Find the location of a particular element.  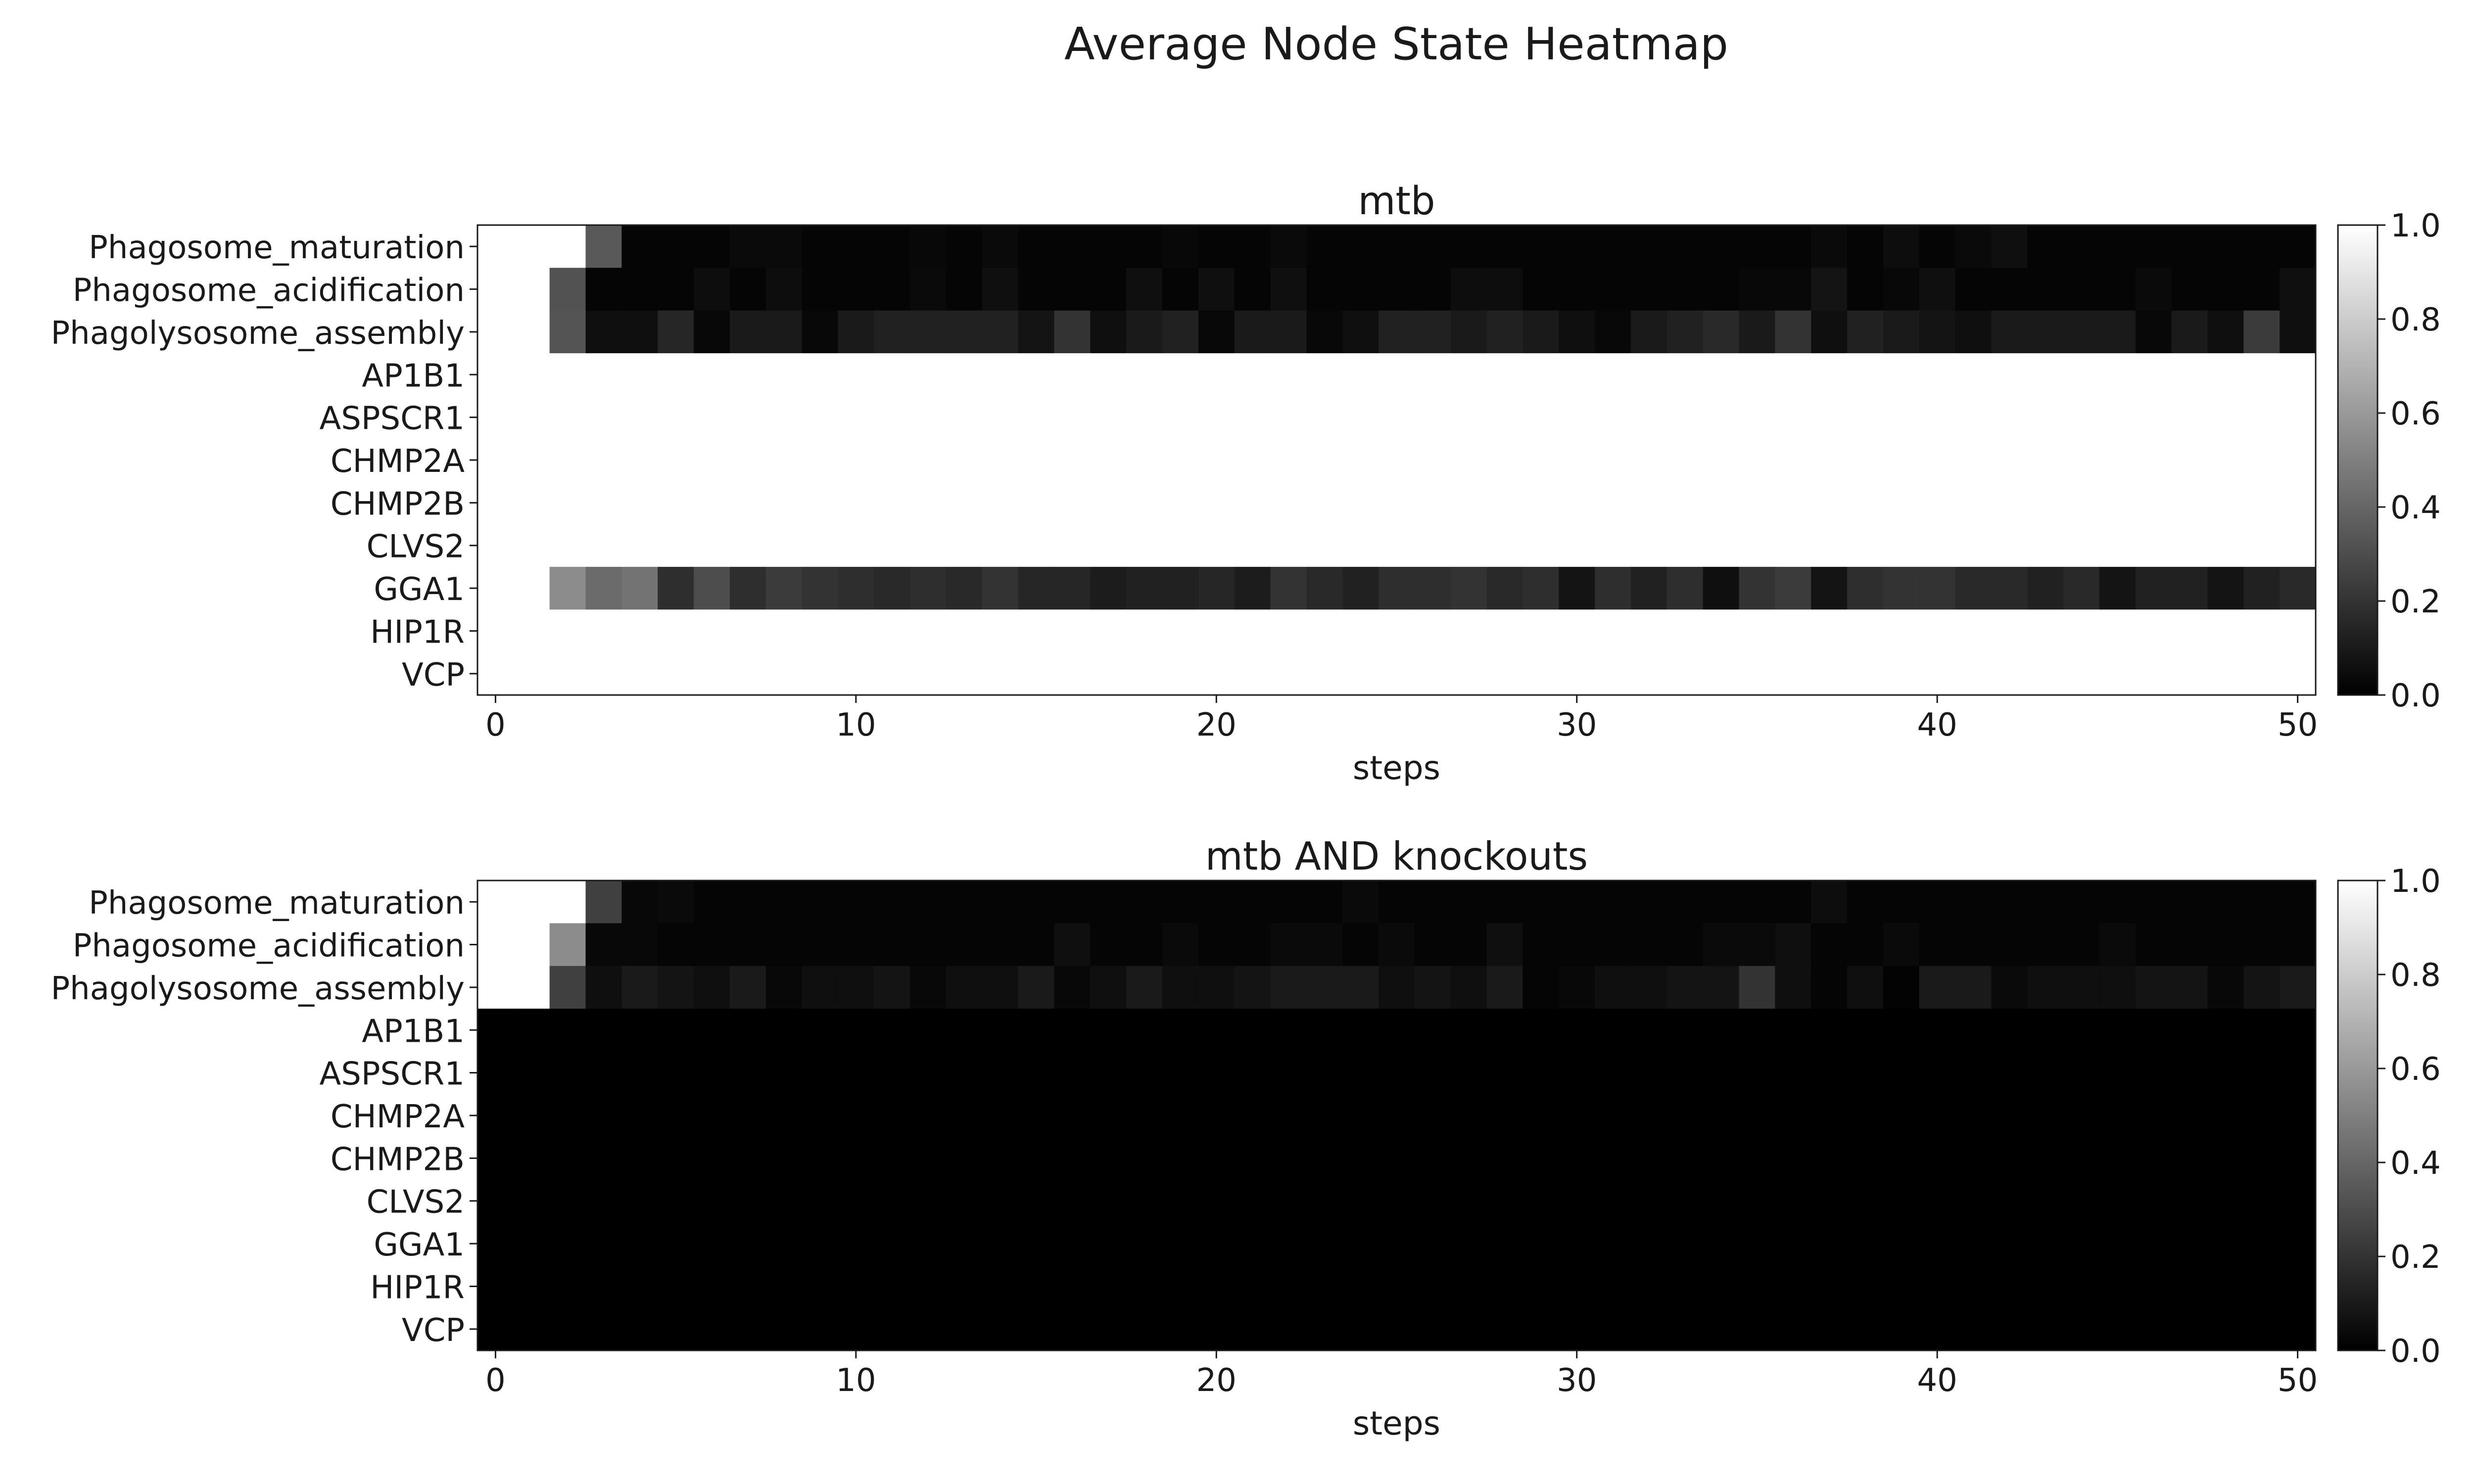

x-axis-label: steps is located at coordinates (1396, 768).